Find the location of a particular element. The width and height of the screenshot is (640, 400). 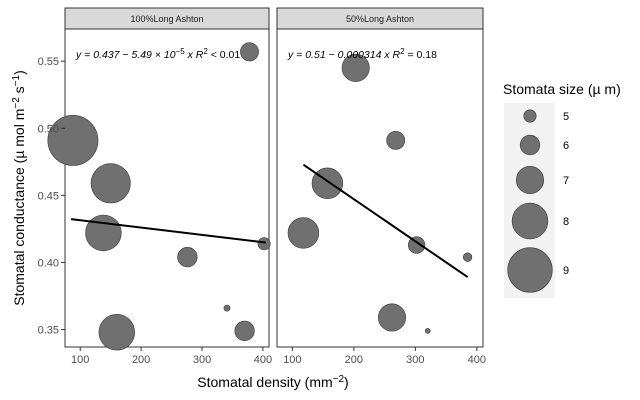

panel-1-equation-main: y = 0.437 − 5.49 × 10 is located at coordinates (125, 55).